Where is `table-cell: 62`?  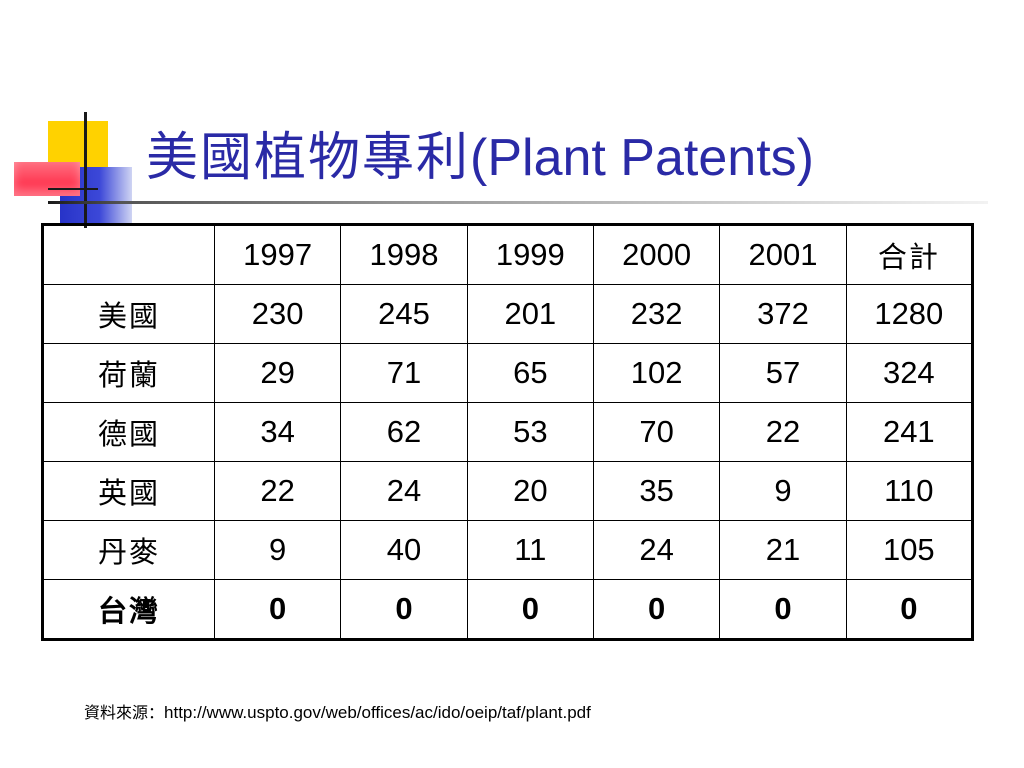 table-cell: 62 is located at coordinates (404, 432).